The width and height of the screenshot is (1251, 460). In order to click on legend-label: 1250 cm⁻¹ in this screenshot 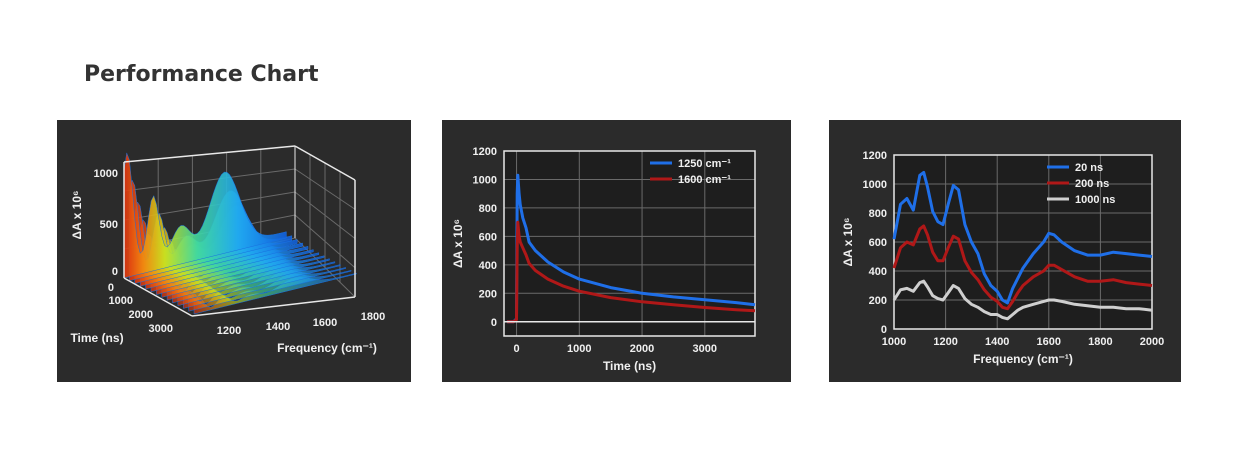, I will do `click(704, 164)`.